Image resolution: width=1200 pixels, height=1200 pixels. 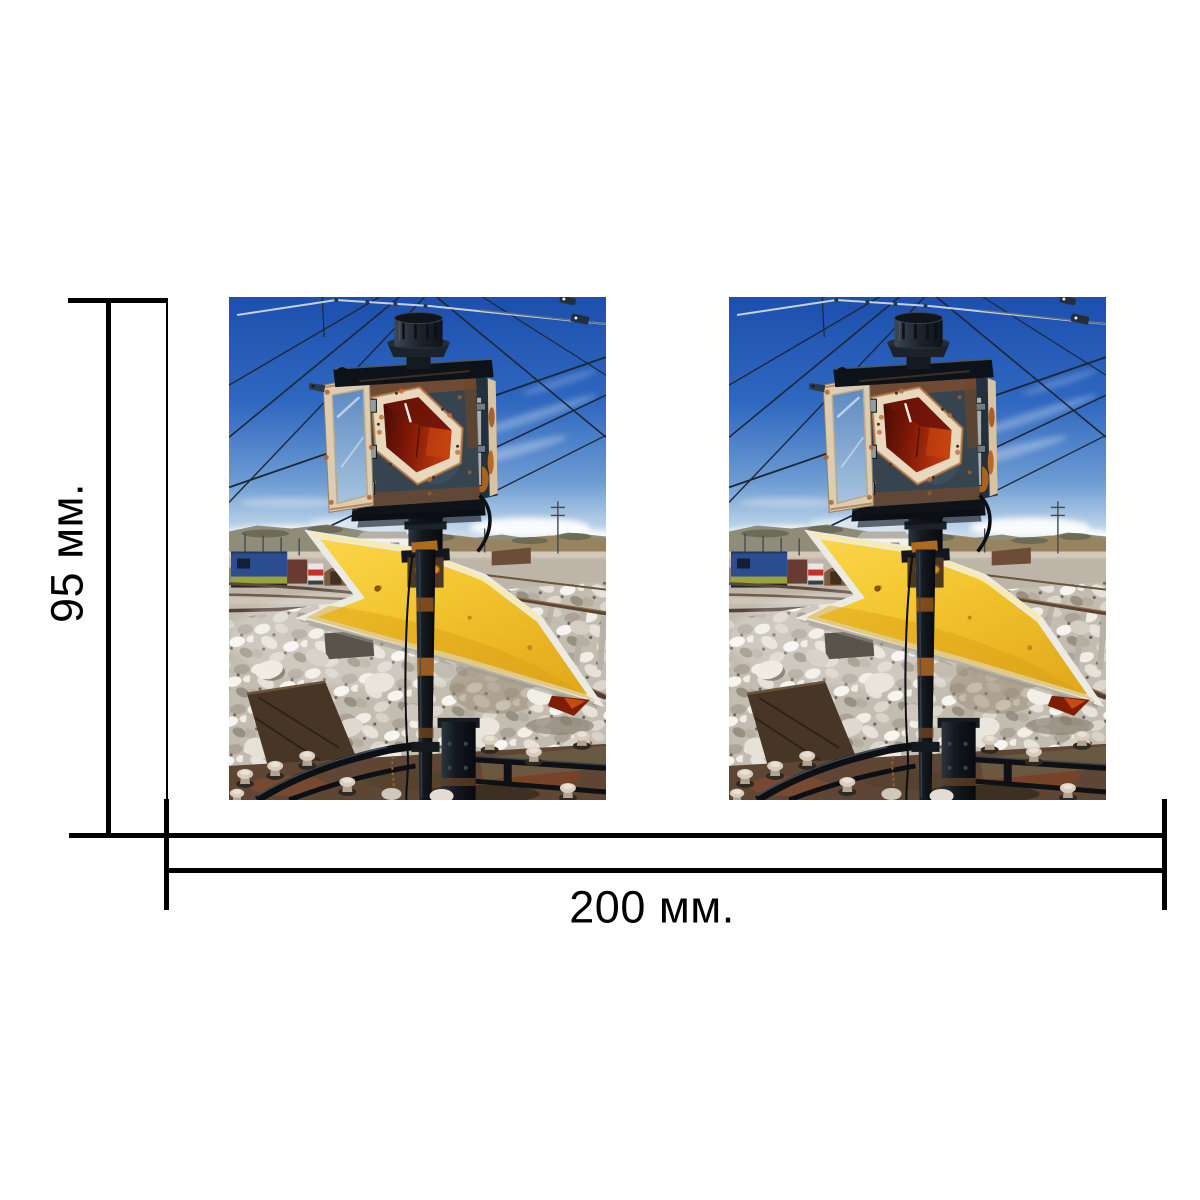 What do you see at coordinates (166, 854) in the screenshot?
I see `width-dimension-left-tick` at bounding box center [166, 854].